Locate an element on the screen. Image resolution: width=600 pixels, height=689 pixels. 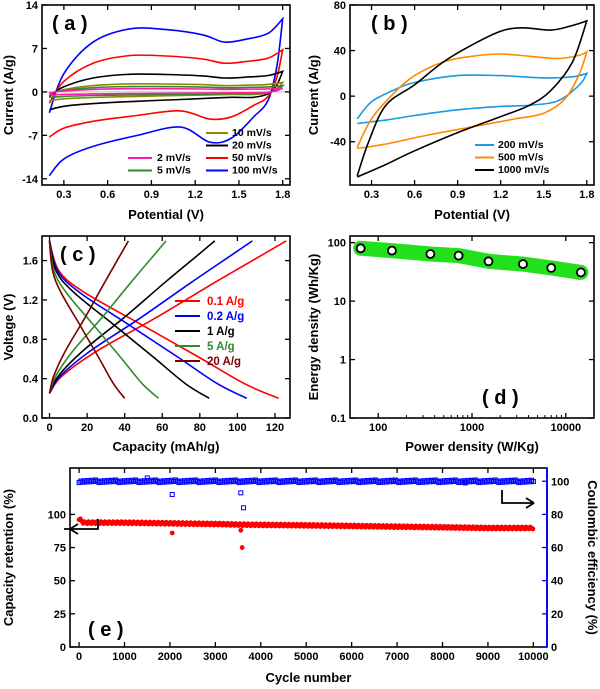
e-efficiency-arrow is located at coordinates (517, 497).